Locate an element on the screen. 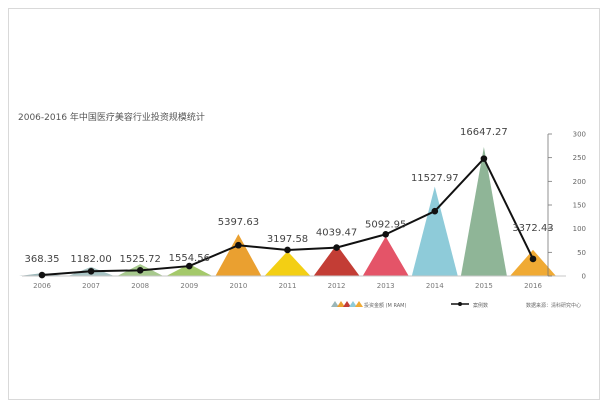  x-tick-2013: 2013 is located at coordinates (386, 286).